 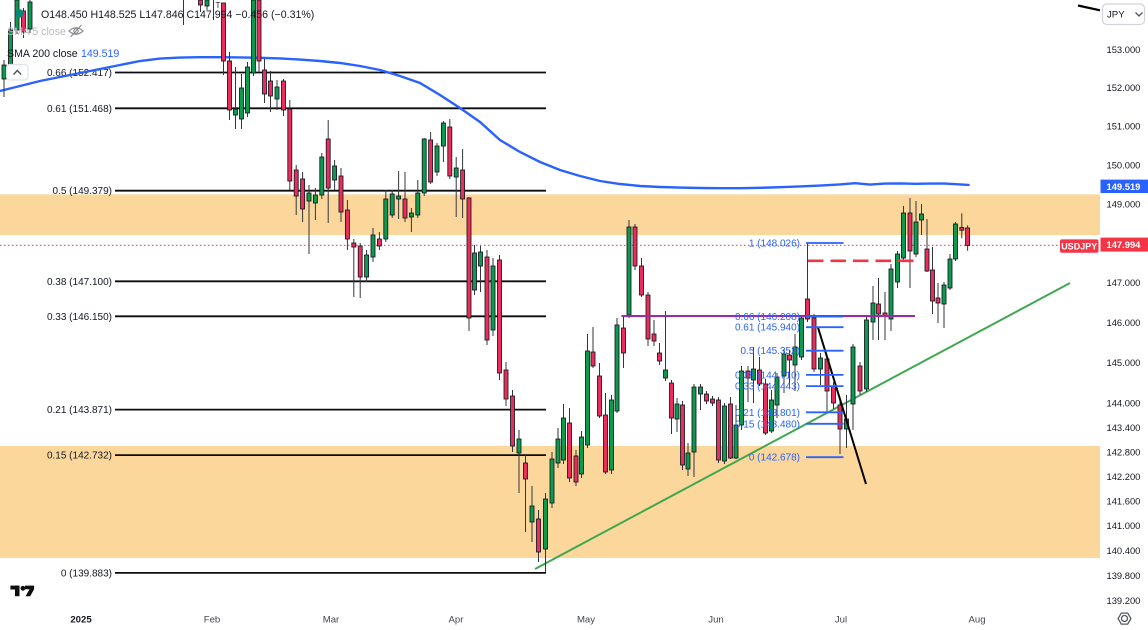 I want to click on svg-text: 146.000, so click(x=1124, y=322).